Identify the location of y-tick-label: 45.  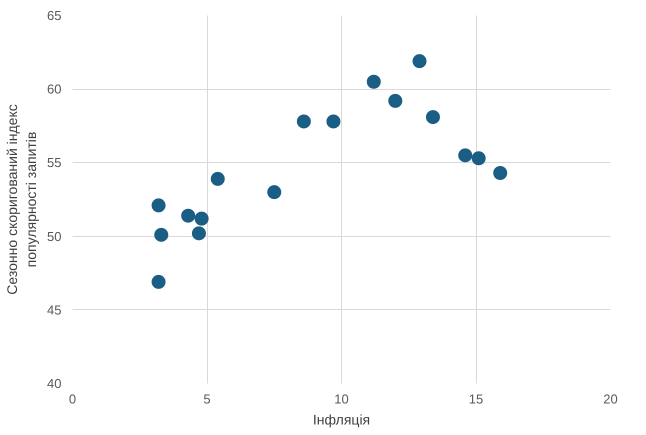
(54, 310).